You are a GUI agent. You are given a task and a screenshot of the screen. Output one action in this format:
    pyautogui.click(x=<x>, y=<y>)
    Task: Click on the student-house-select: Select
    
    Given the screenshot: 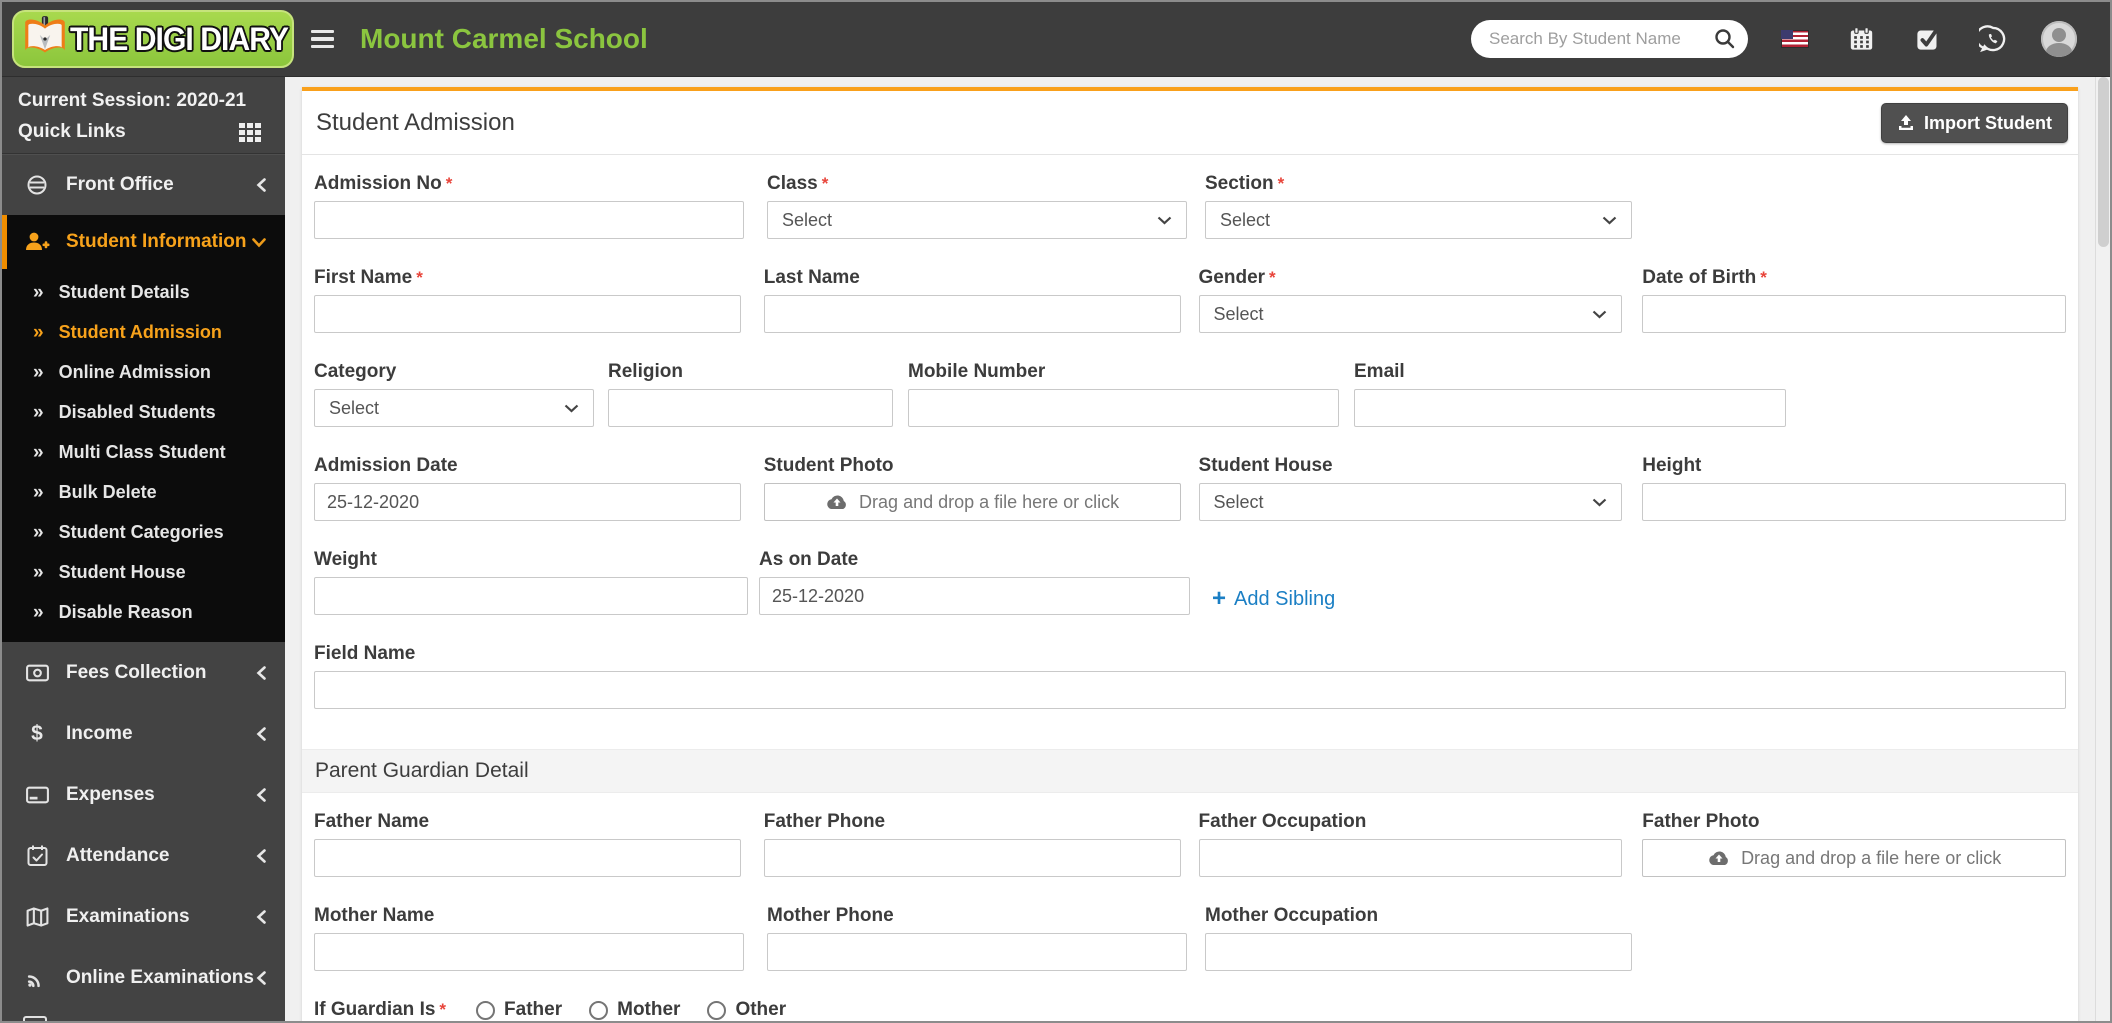 What is the action you would take?
    pyautogui.click(x=1410, y=502)
    